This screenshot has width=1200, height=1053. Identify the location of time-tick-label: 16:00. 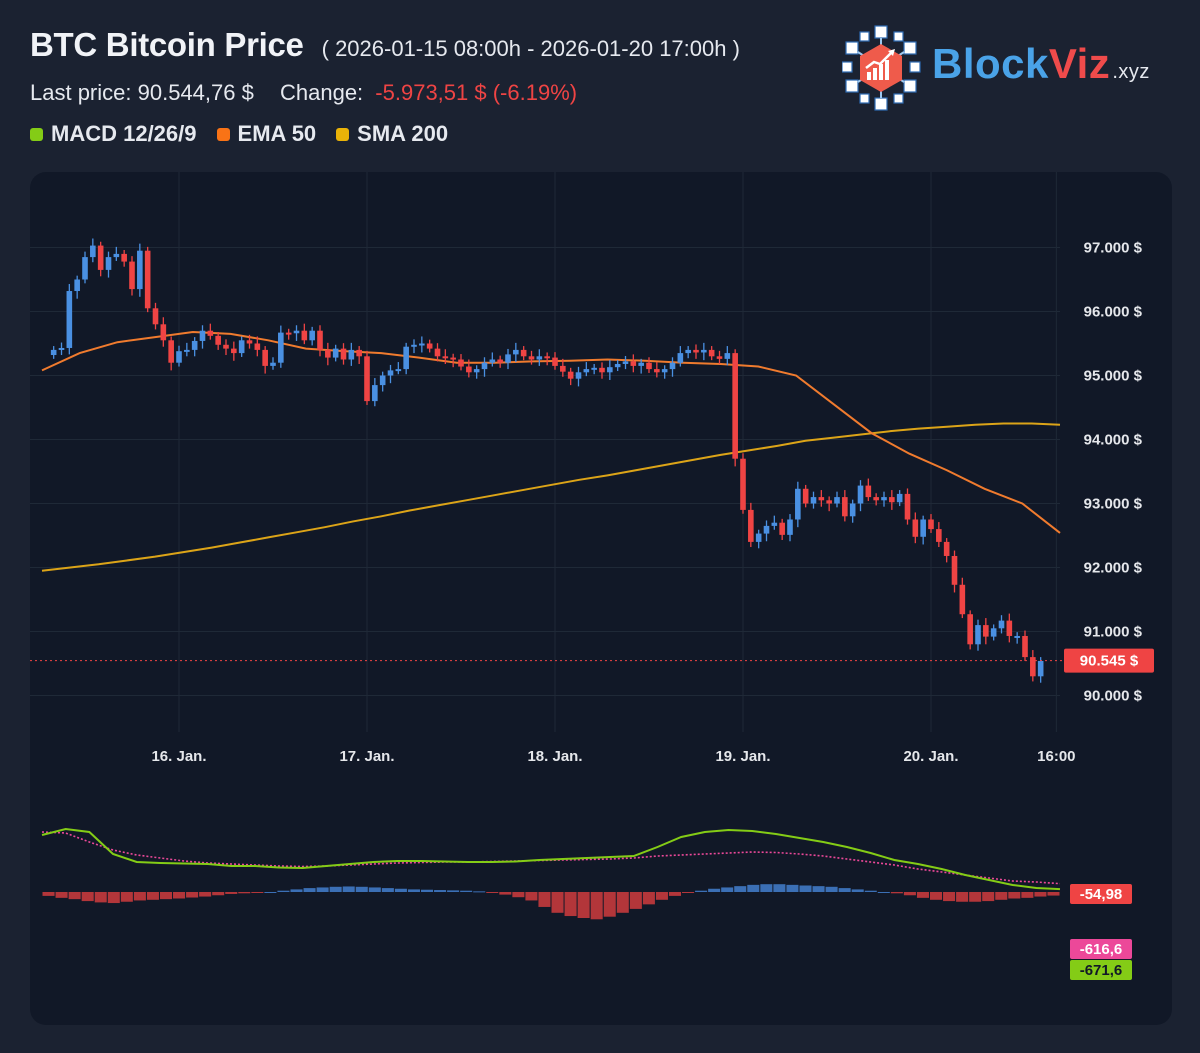
(1056, 756).